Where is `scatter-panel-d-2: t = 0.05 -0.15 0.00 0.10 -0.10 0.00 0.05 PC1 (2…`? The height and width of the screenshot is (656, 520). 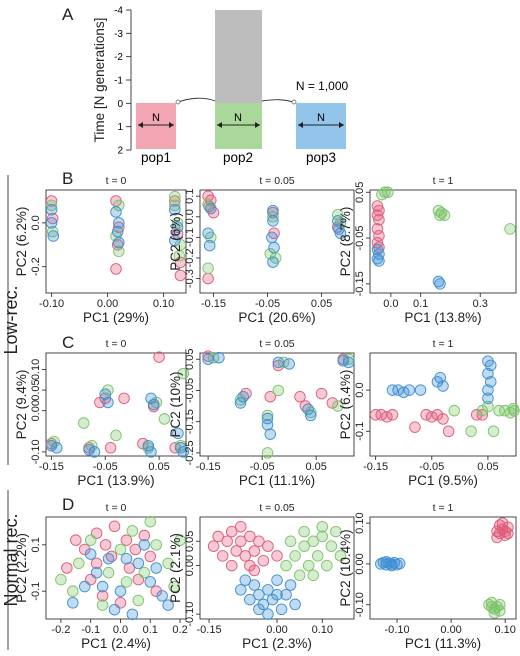
scatter-panel-d-2: t = 0.05 -0.15 0.00 0.10 -0.10 0.00 0.05 PC1 (2… is located at coordinates (261, 576).